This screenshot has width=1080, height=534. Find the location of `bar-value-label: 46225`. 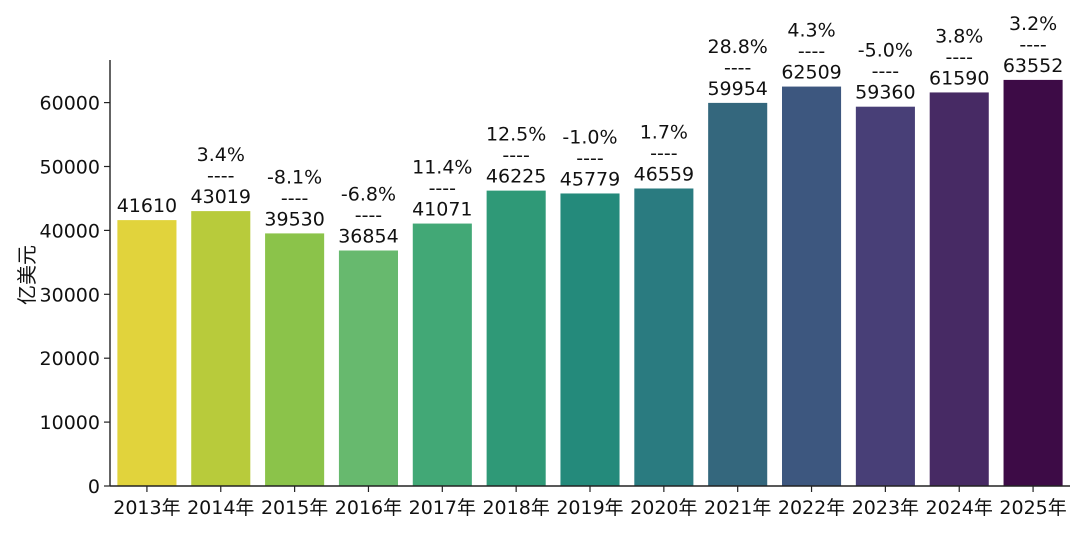

bar-value-label: 46225 is located at coordinates (516, 177).